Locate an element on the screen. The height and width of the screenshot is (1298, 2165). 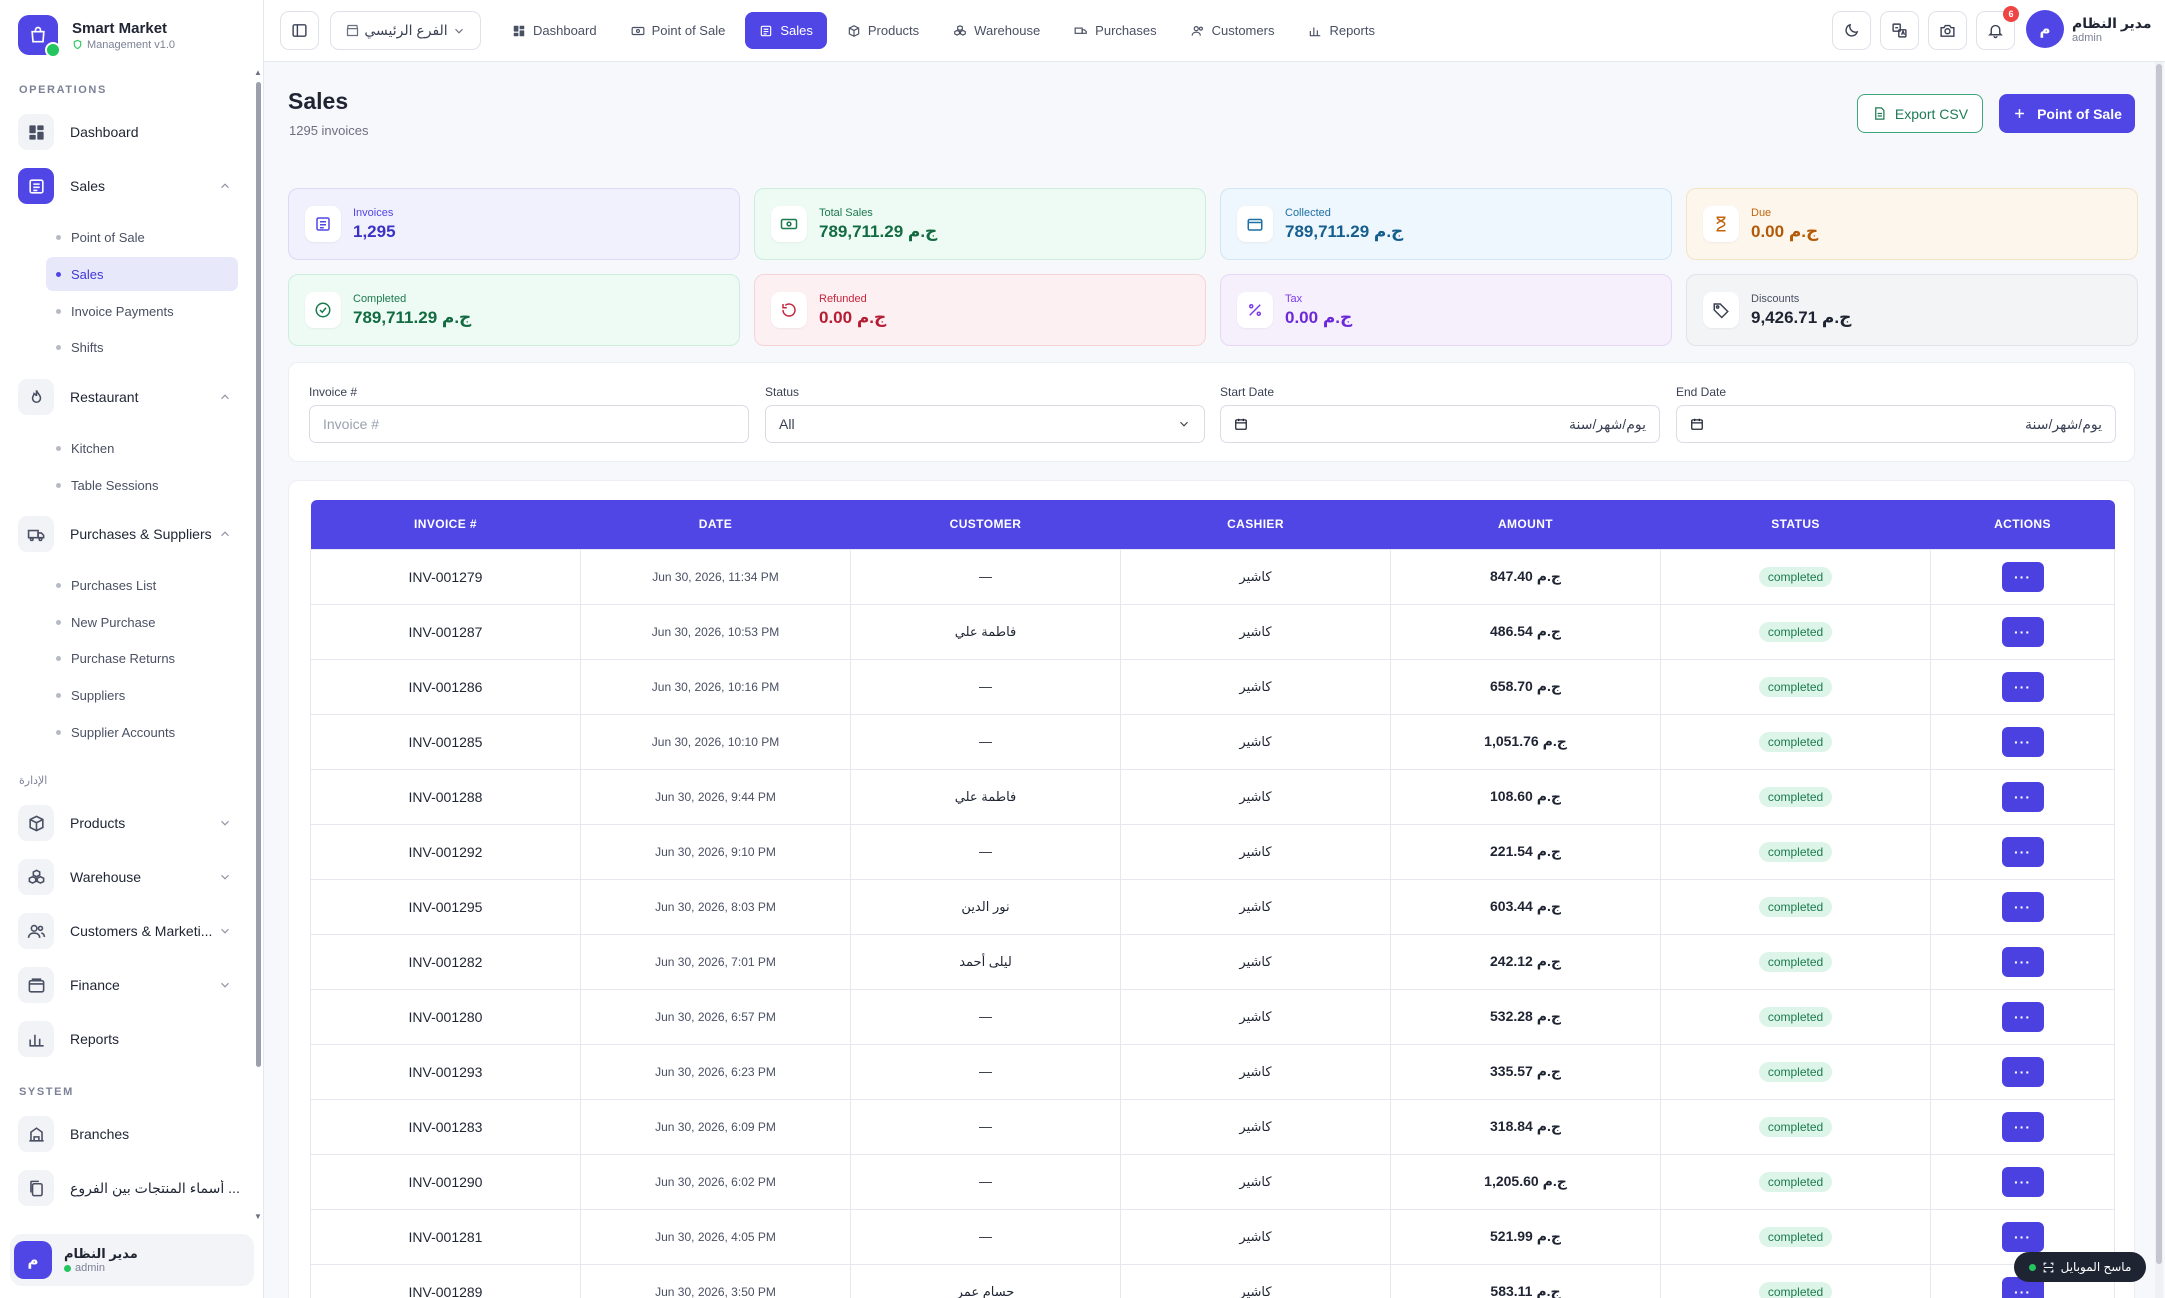
sidebar-item-restaurant: Restaurant is located at coordinates (129, 397).